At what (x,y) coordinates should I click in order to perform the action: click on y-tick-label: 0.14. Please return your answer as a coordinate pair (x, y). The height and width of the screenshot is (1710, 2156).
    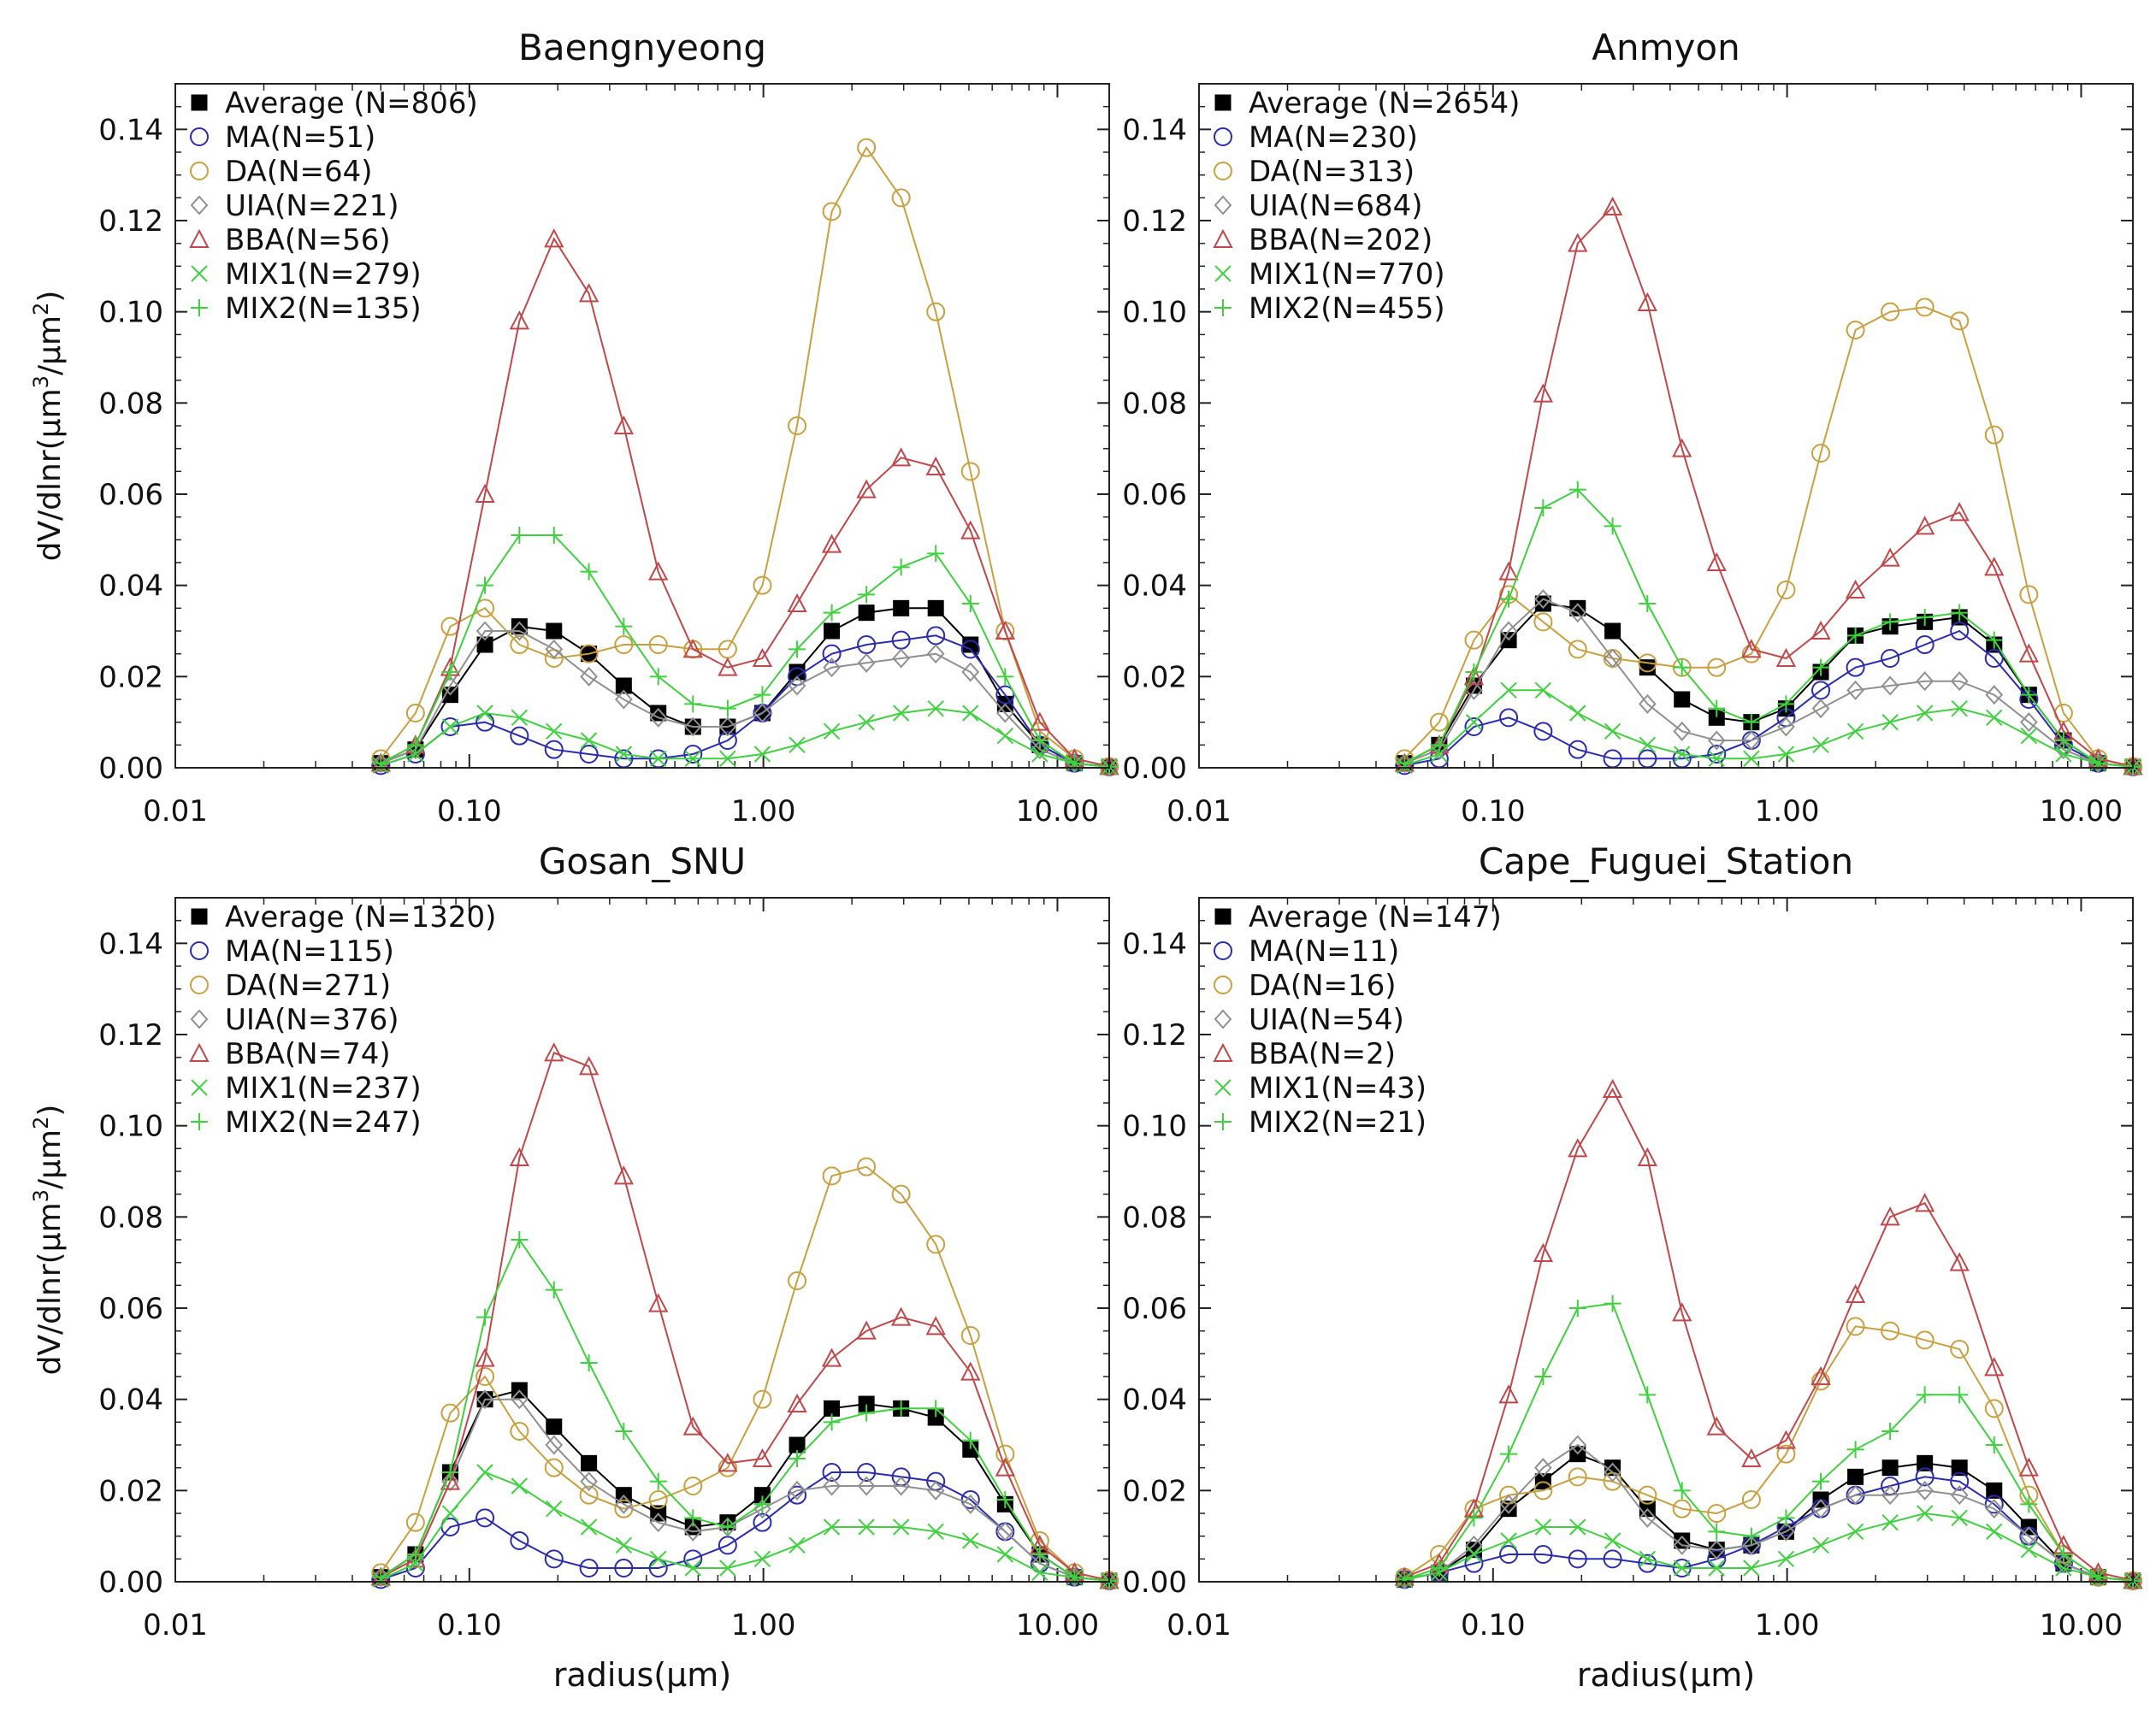
    Looking at the image, I should click on (1154, 130).